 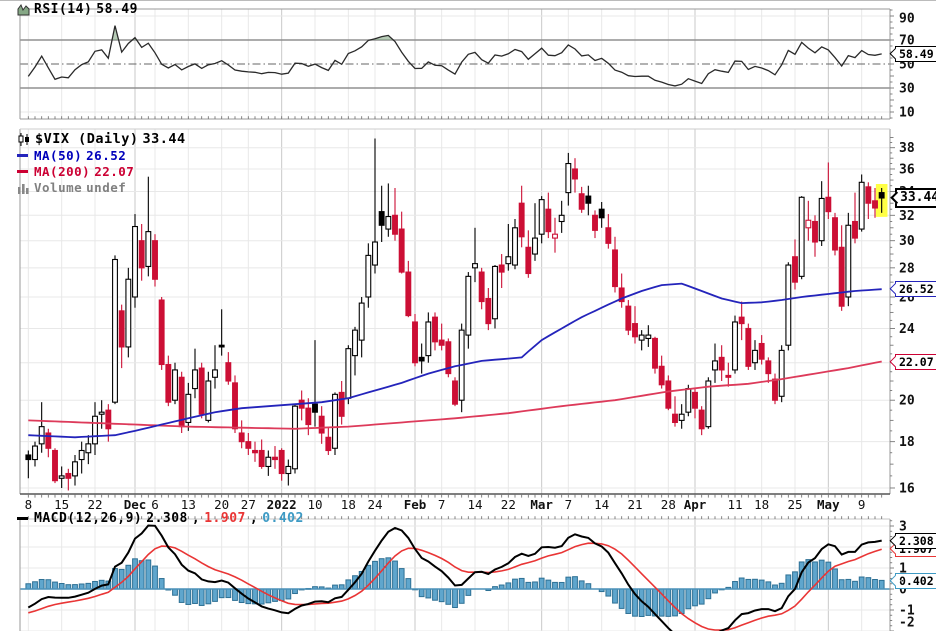 I want to click on macd-value-callout: 2.308, so click(x=915, y=541).